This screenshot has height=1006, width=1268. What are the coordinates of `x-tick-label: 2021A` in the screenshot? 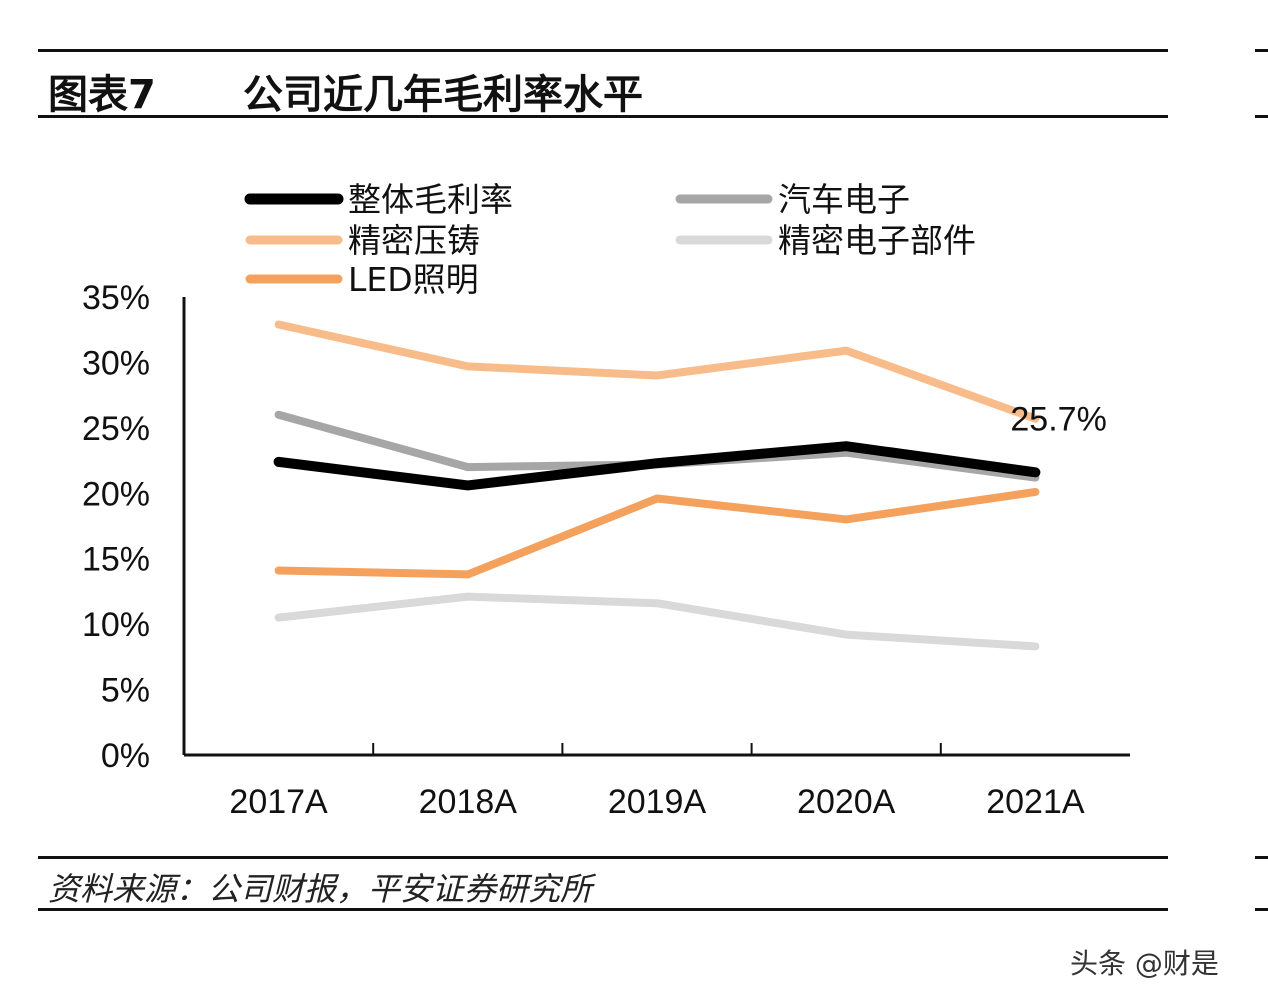 It's located at (1035, 802).